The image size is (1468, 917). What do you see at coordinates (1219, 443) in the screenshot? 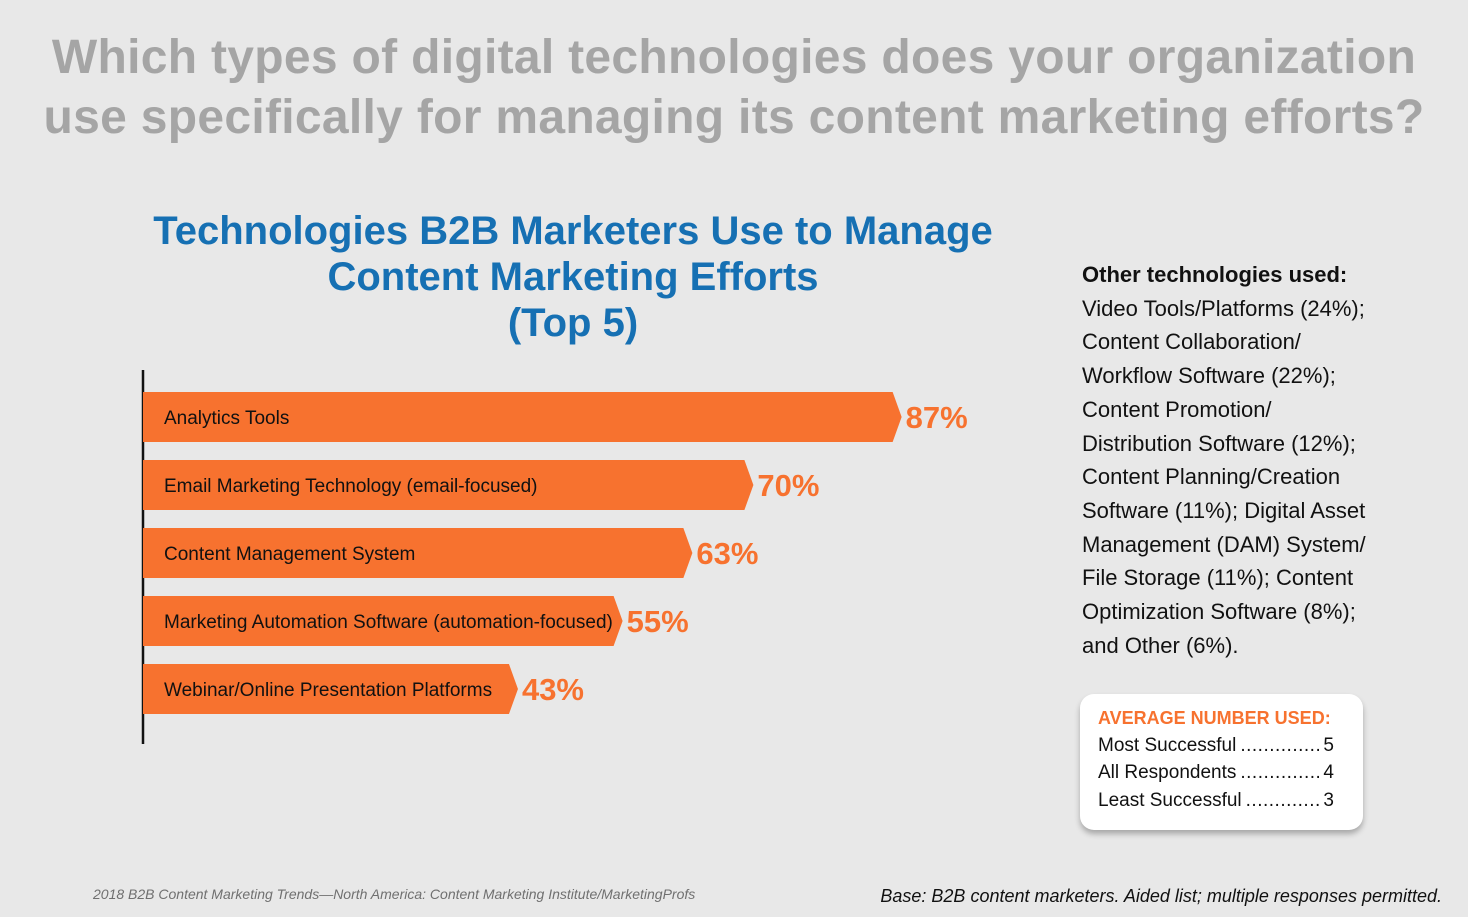
I see `other-technologies-line: Distribution Software (12%);` at bounding box center [1219, 443].